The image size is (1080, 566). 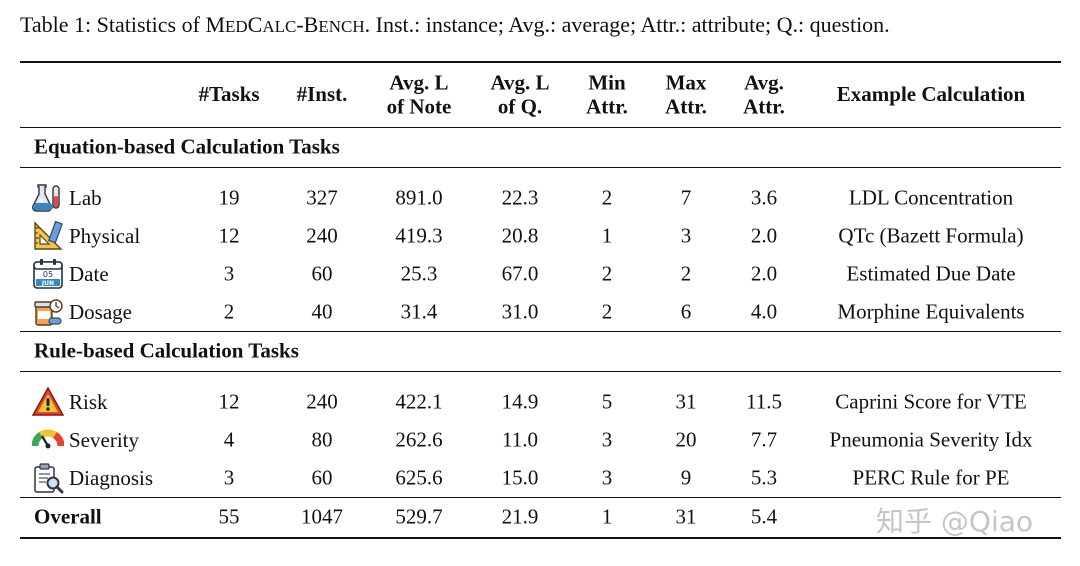 I want to click on overall-cell-max-attr: 31, so click(x=686, y=516).